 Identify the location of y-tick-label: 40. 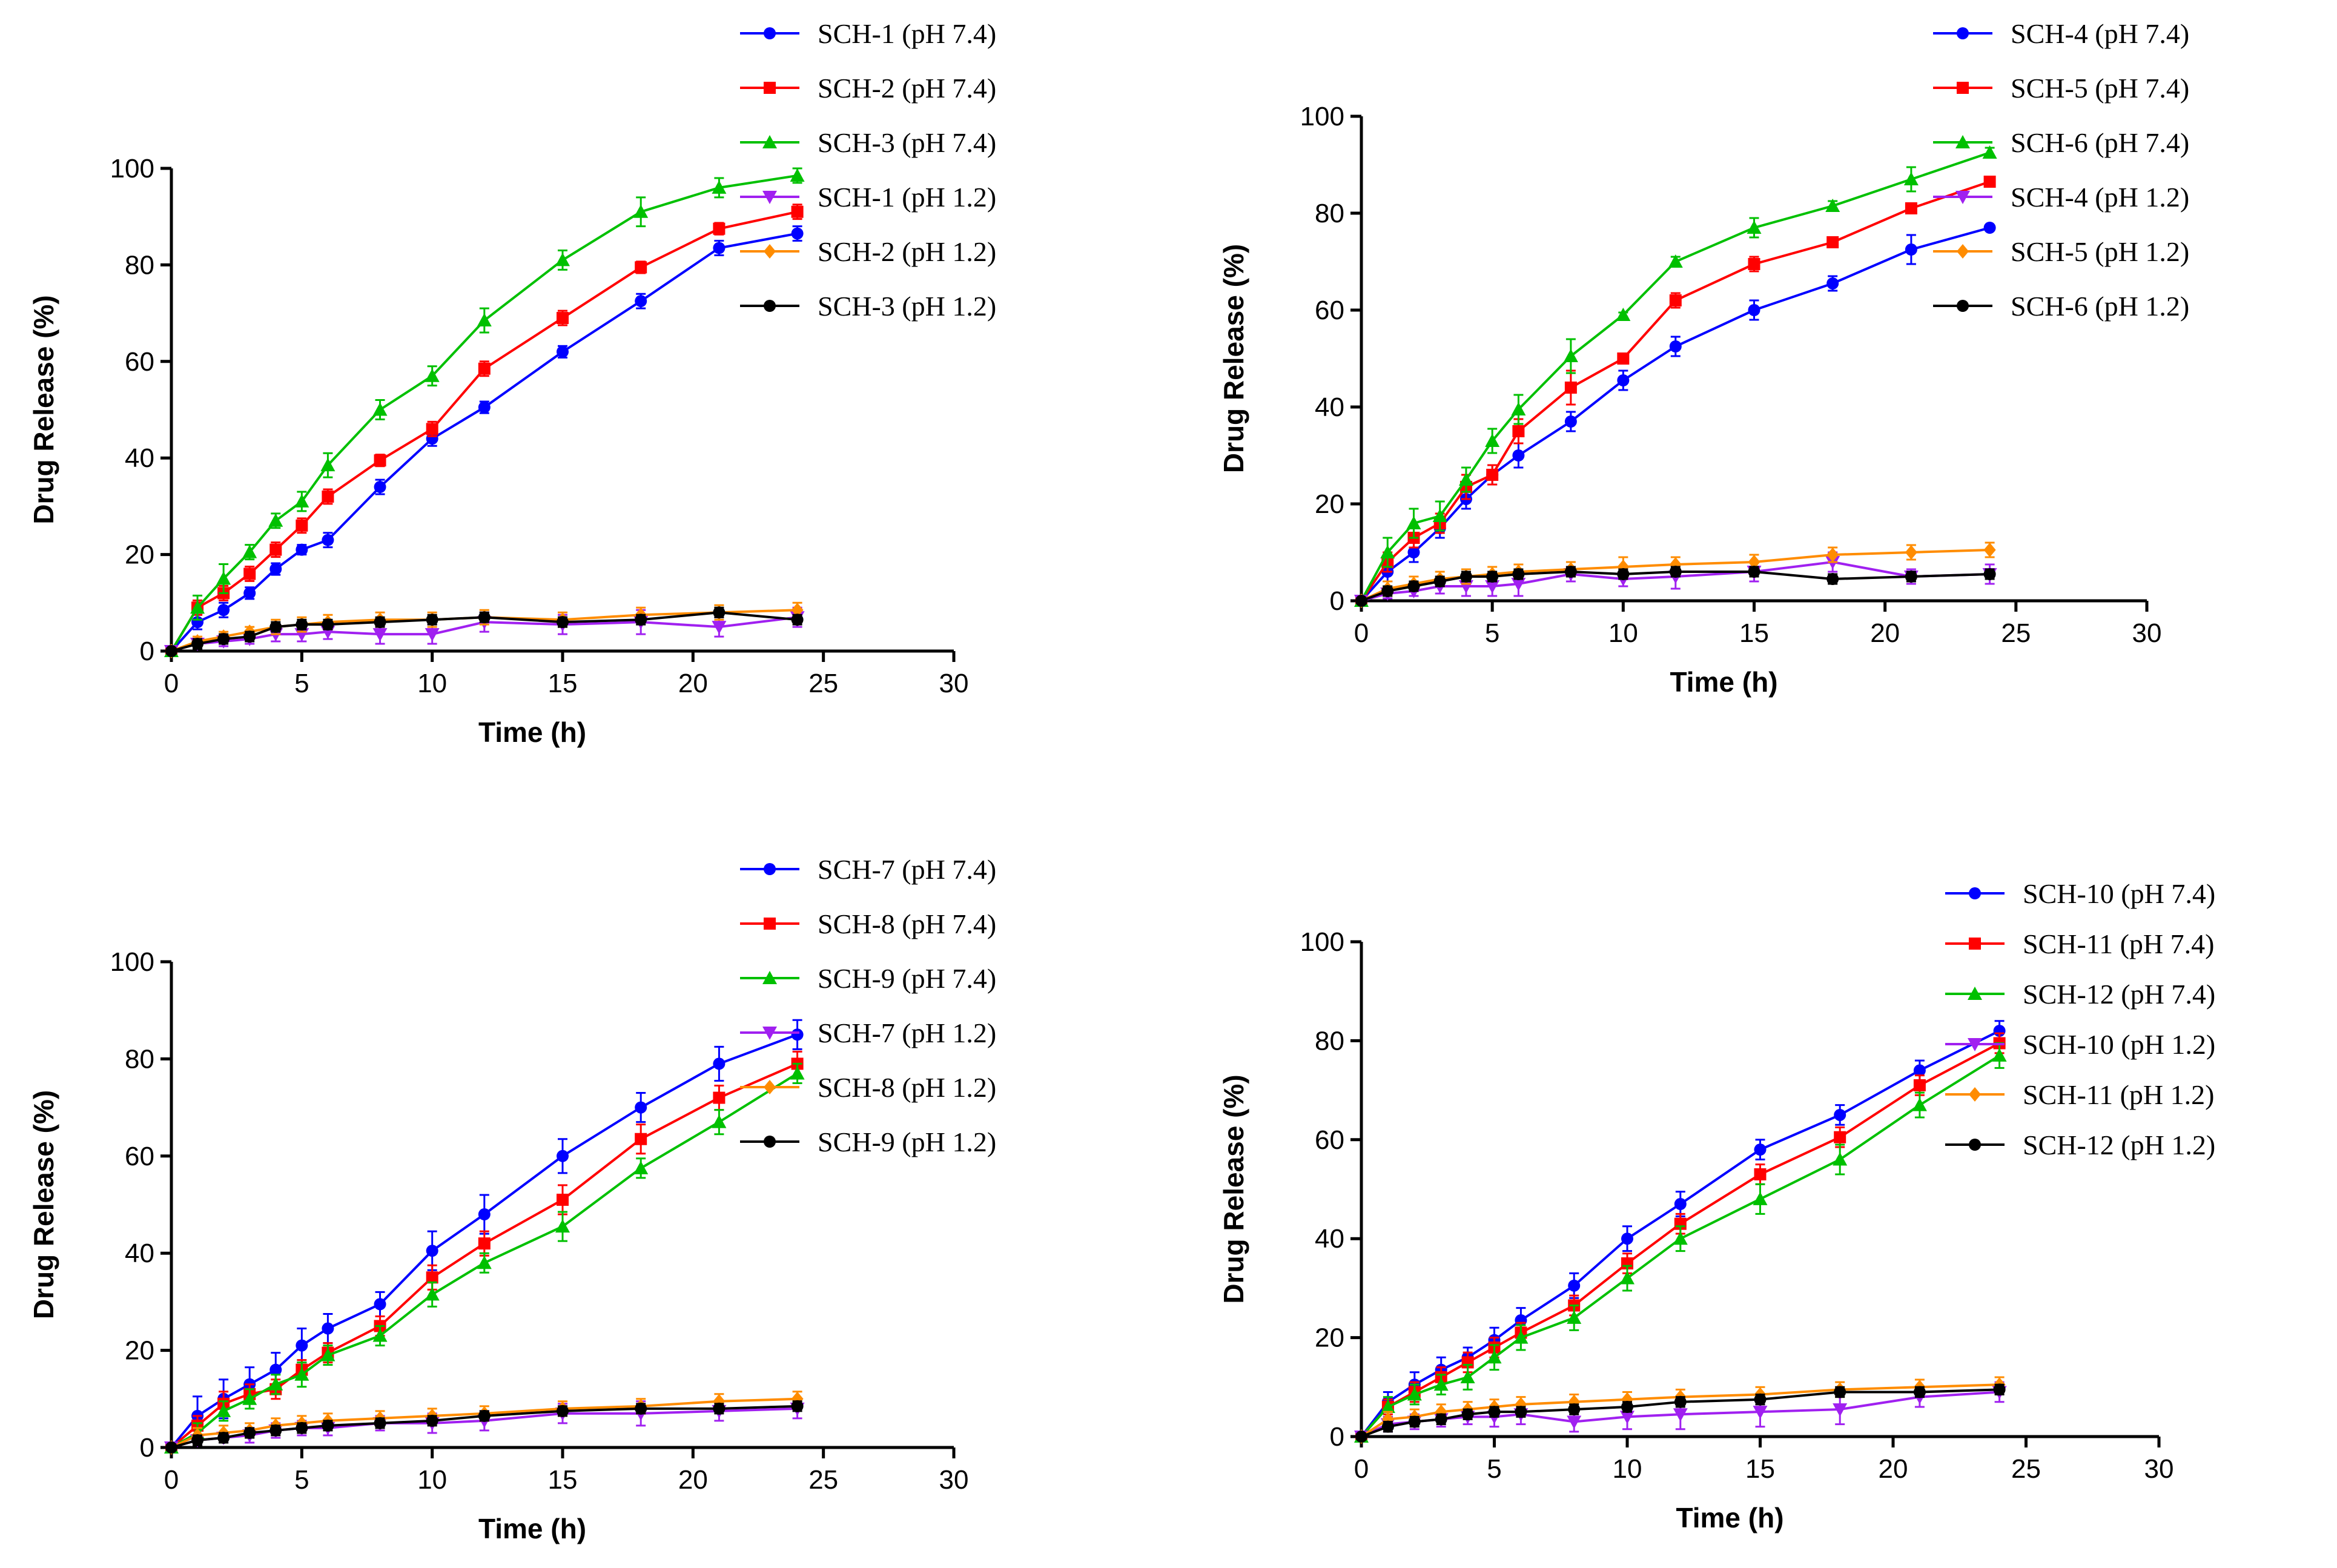
(140, 1253).